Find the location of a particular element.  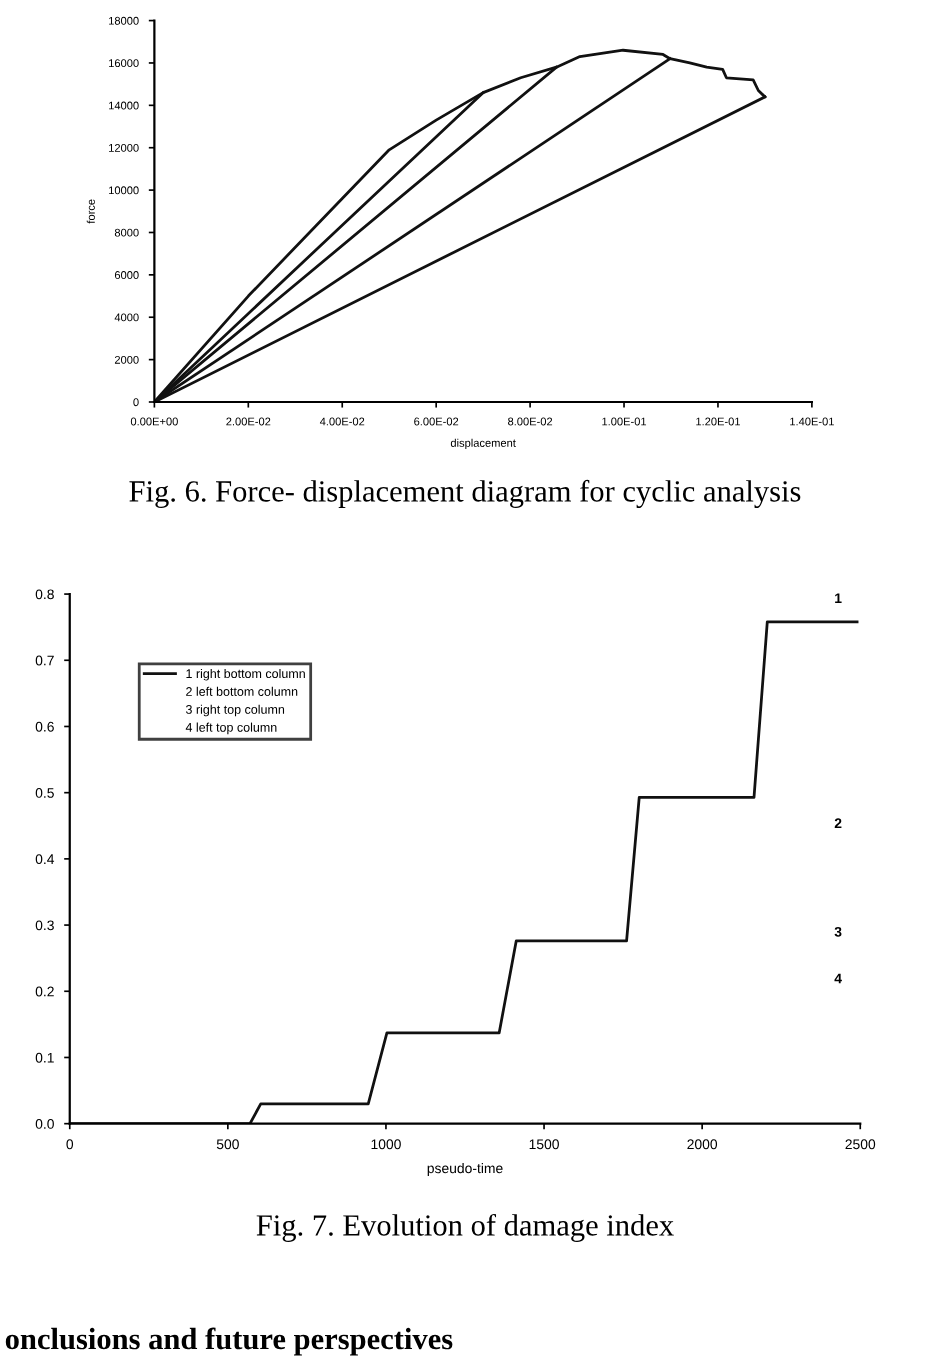

text: onclusions and future perspectives is located at coordinates (229, 1341).